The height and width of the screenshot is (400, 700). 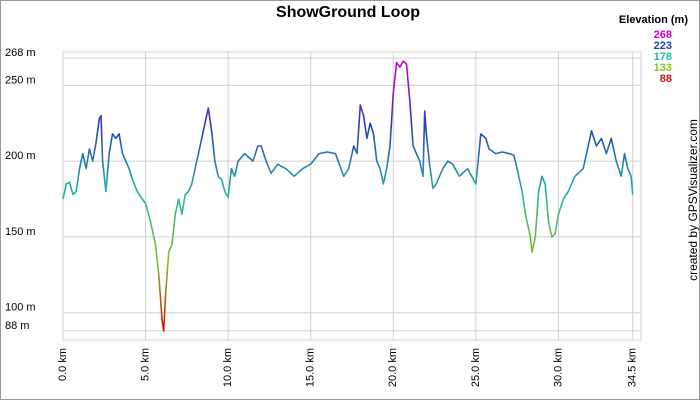 What do you see at coordinates (476, 367) in the screenshot?
I see `x-tick-label: 25.0 km` at bounding box center [476, 367].